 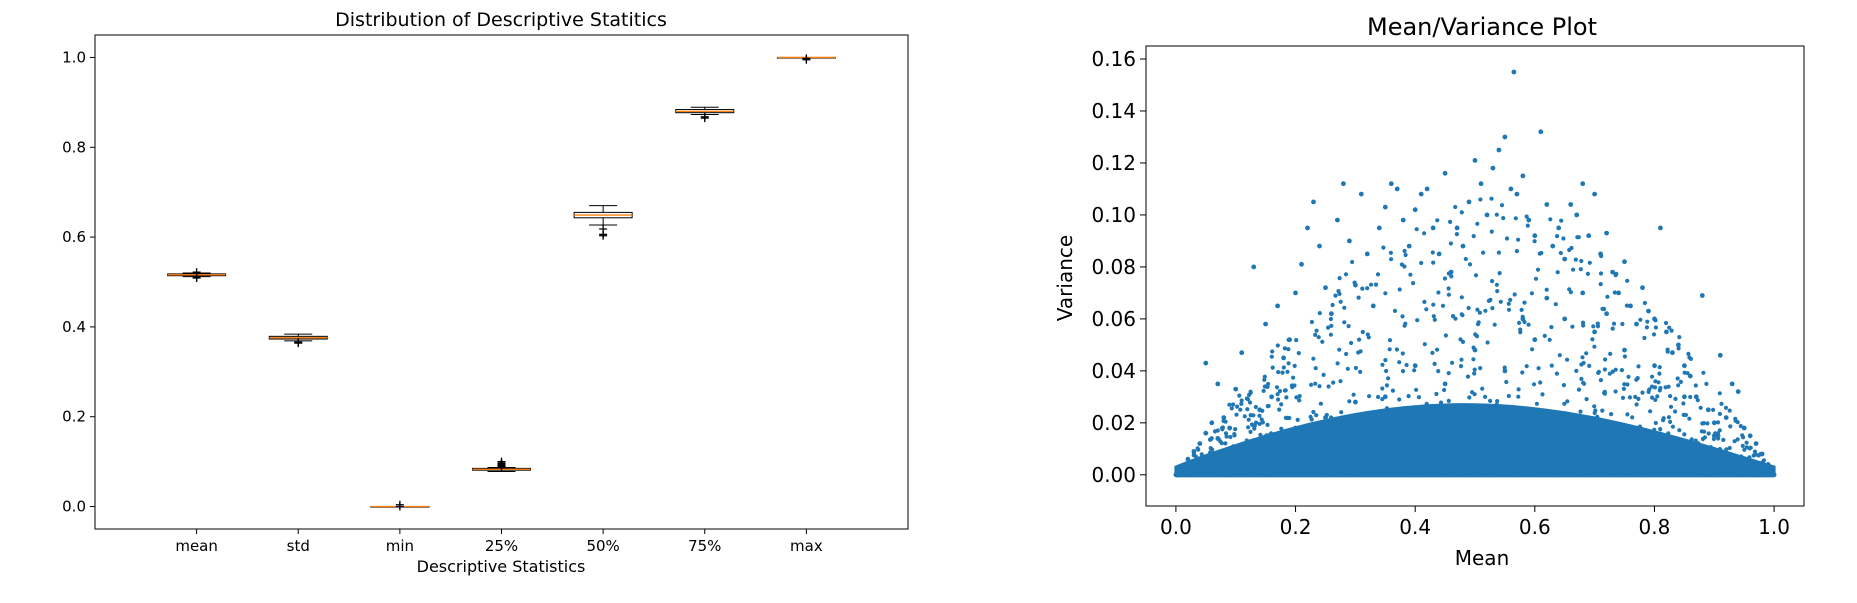 I want to click on outlier-marker, so click(x=298, y=342).